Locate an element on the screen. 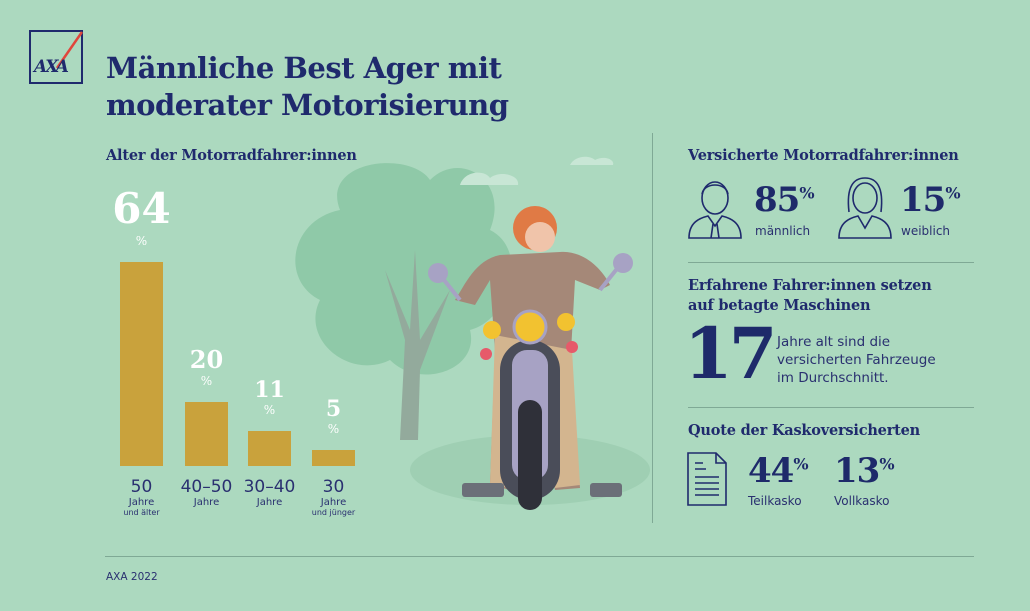 This screenshot has width=1030, height=611. category-label-part: und älter is located at coordinates (141, 512).